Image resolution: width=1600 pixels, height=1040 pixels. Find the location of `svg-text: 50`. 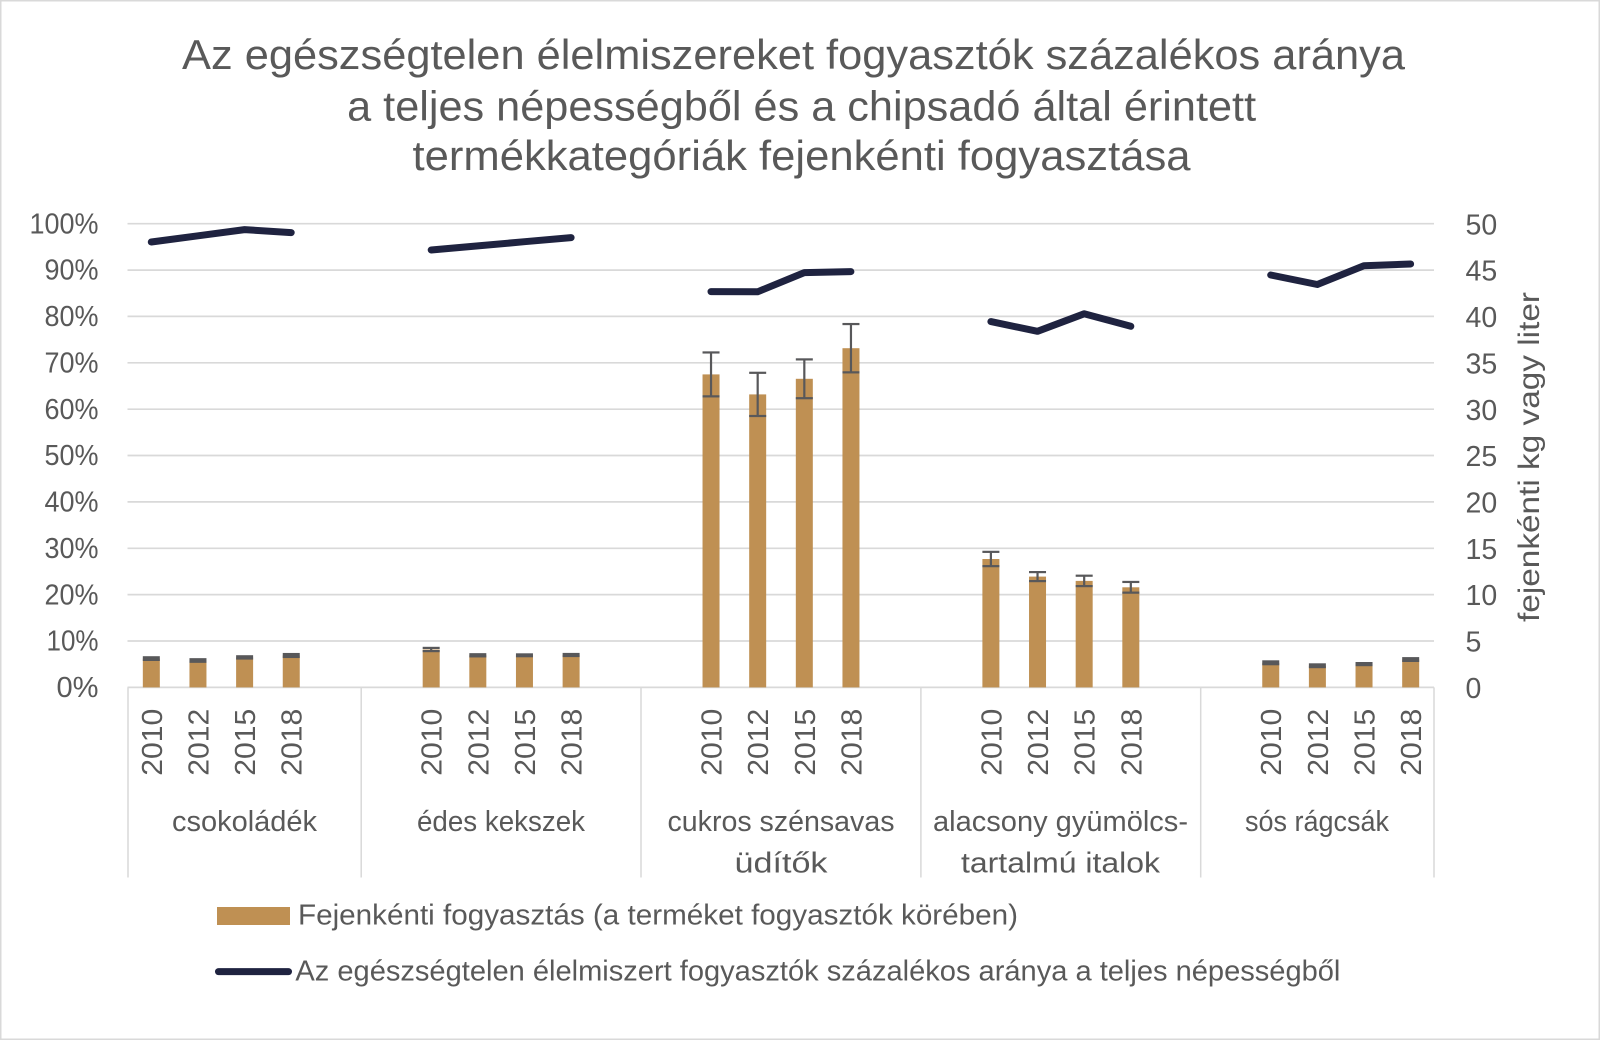

svg-text: 50 is located at coordinates (1482, 225).